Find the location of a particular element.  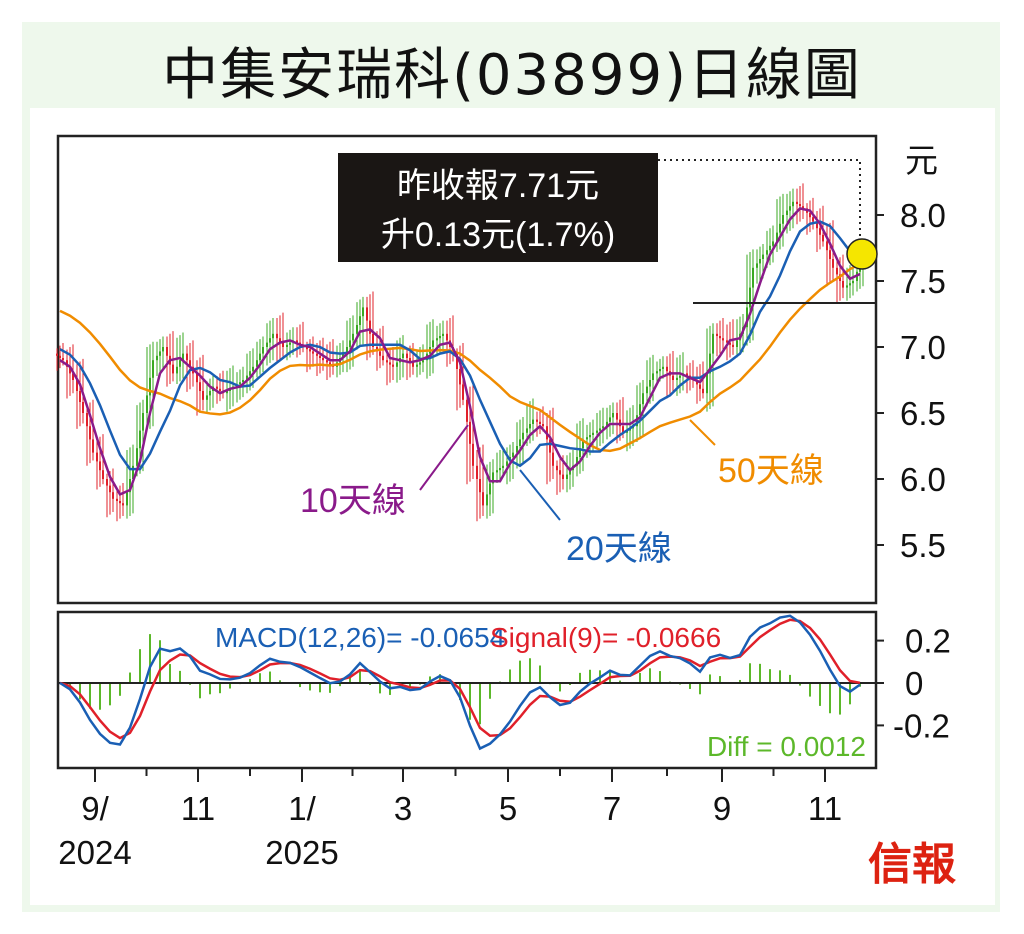

x-tick-label: 11 is located at coordinates (198, 808).